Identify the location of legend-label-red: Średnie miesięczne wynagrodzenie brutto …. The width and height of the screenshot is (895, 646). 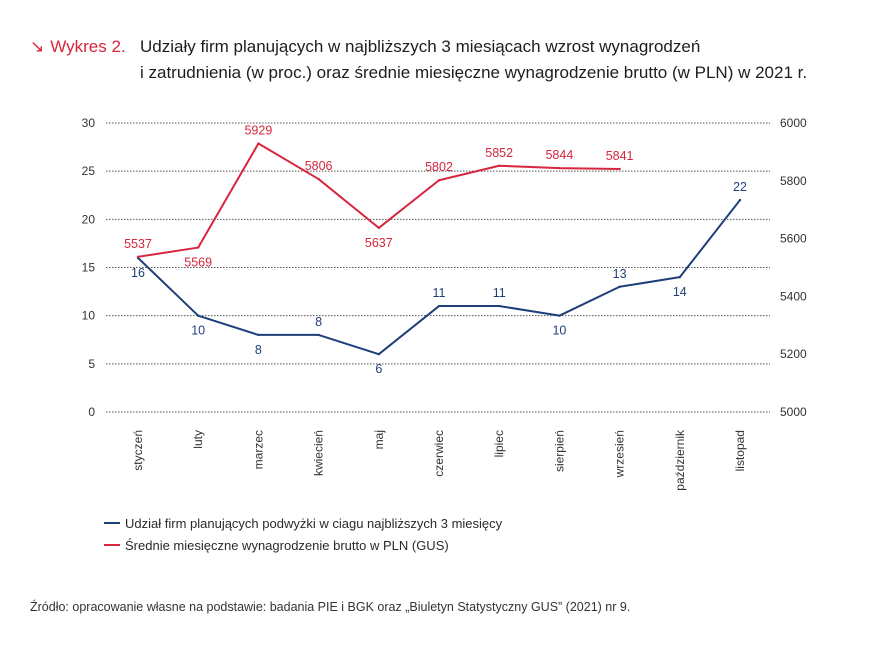
(287, 545).